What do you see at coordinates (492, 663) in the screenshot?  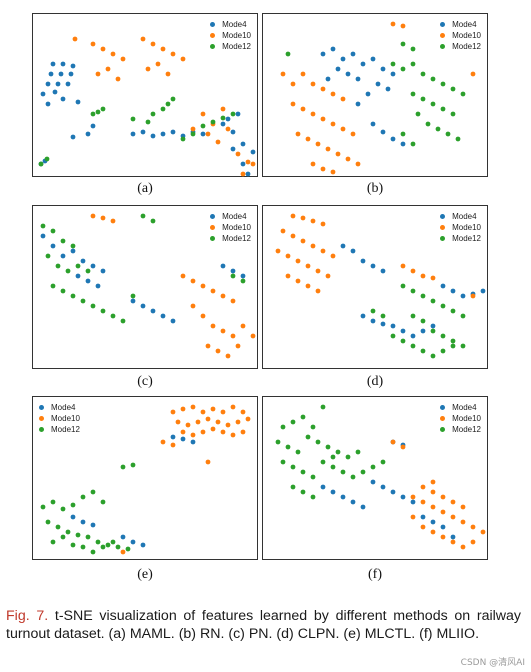 I see `watermark: CSDN @清风AI` at bounding box center [492, 663].